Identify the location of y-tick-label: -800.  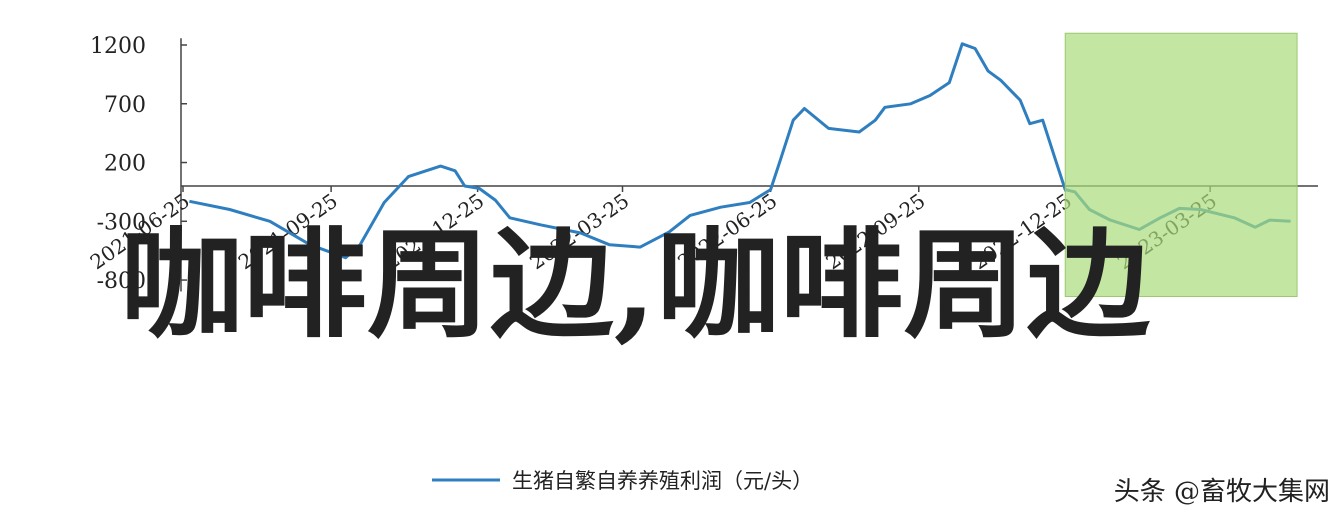
(121, 281).